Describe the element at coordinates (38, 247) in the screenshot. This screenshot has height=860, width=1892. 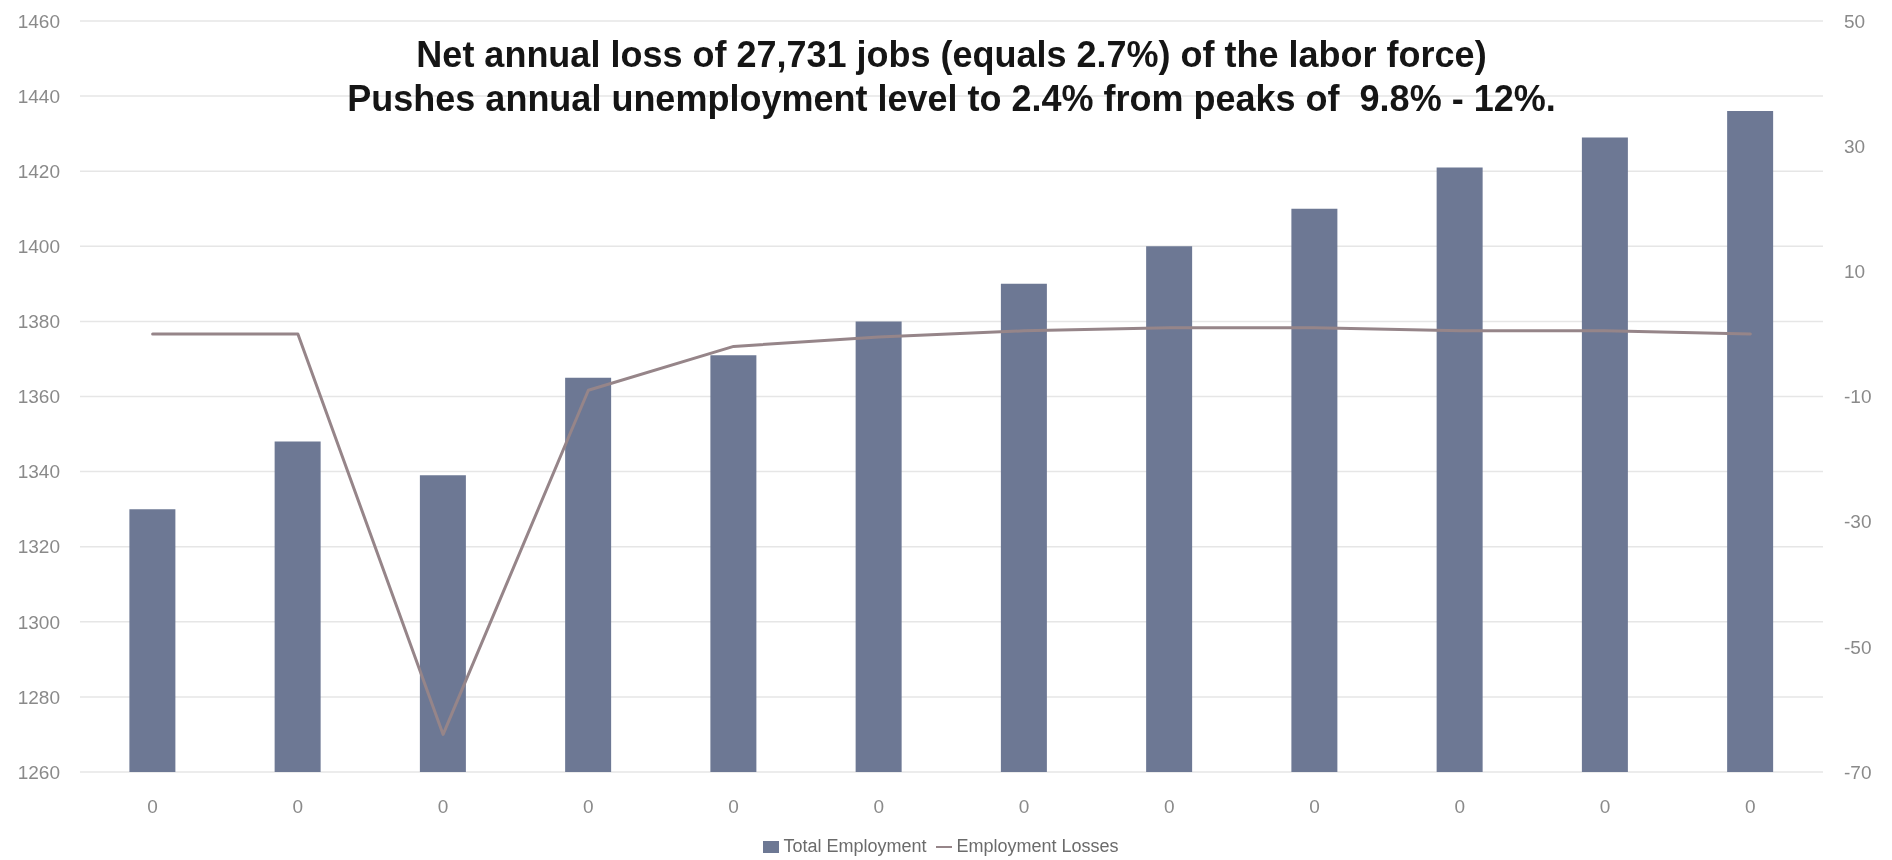
I see `y-tick-label: 1400` at that location.